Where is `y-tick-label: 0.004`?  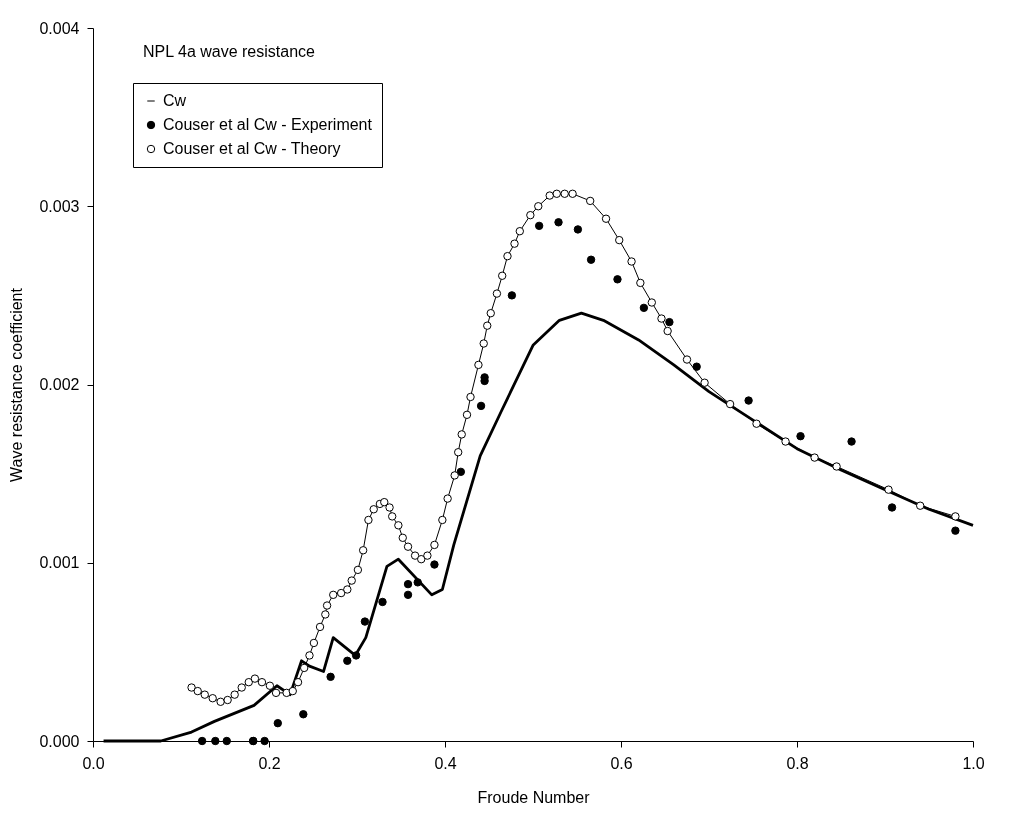 y-tick-label: 0.004 is located at coordinates (59, 28).